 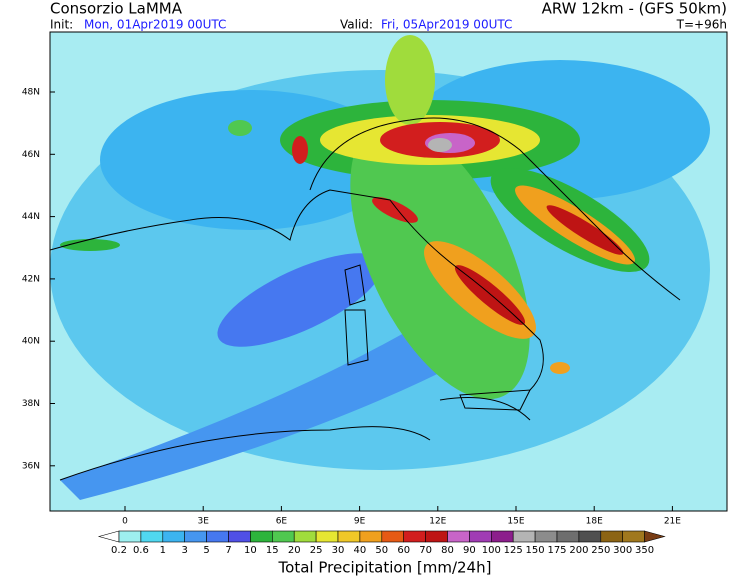 I want to click on colorbar-level: 60, so click(x=403, y=550).